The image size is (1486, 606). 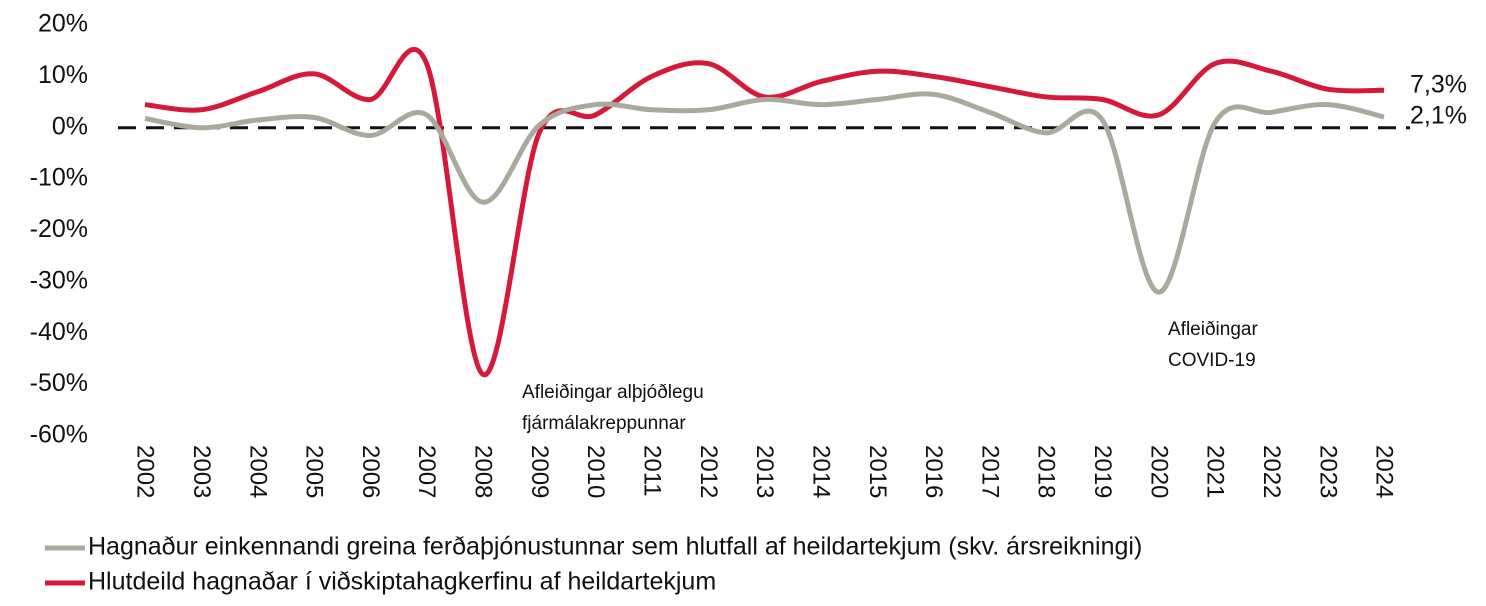 What do you see at coordinates (1438, 85) in the screenshot?
I see `end-label: 7,3%` at bounding box center [1438, 85].